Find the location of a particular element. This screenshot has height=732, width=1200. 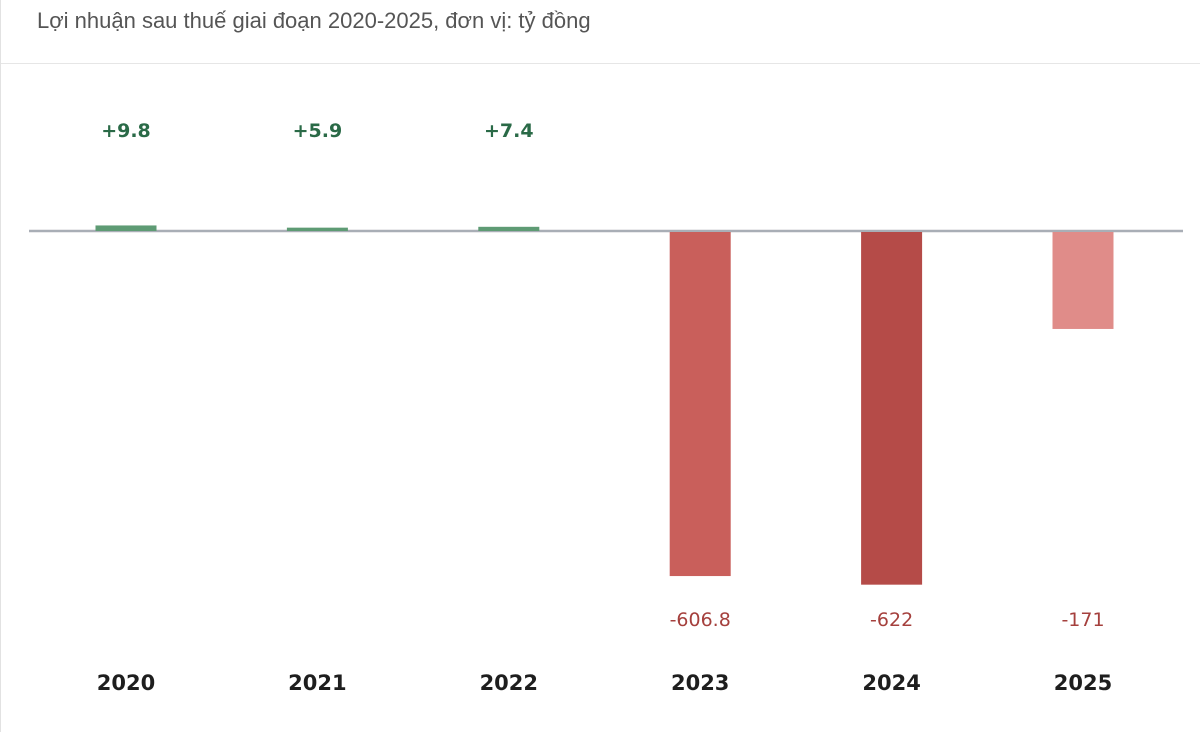

data-label-2020: +9.8 is located at coordinates (126, 131).